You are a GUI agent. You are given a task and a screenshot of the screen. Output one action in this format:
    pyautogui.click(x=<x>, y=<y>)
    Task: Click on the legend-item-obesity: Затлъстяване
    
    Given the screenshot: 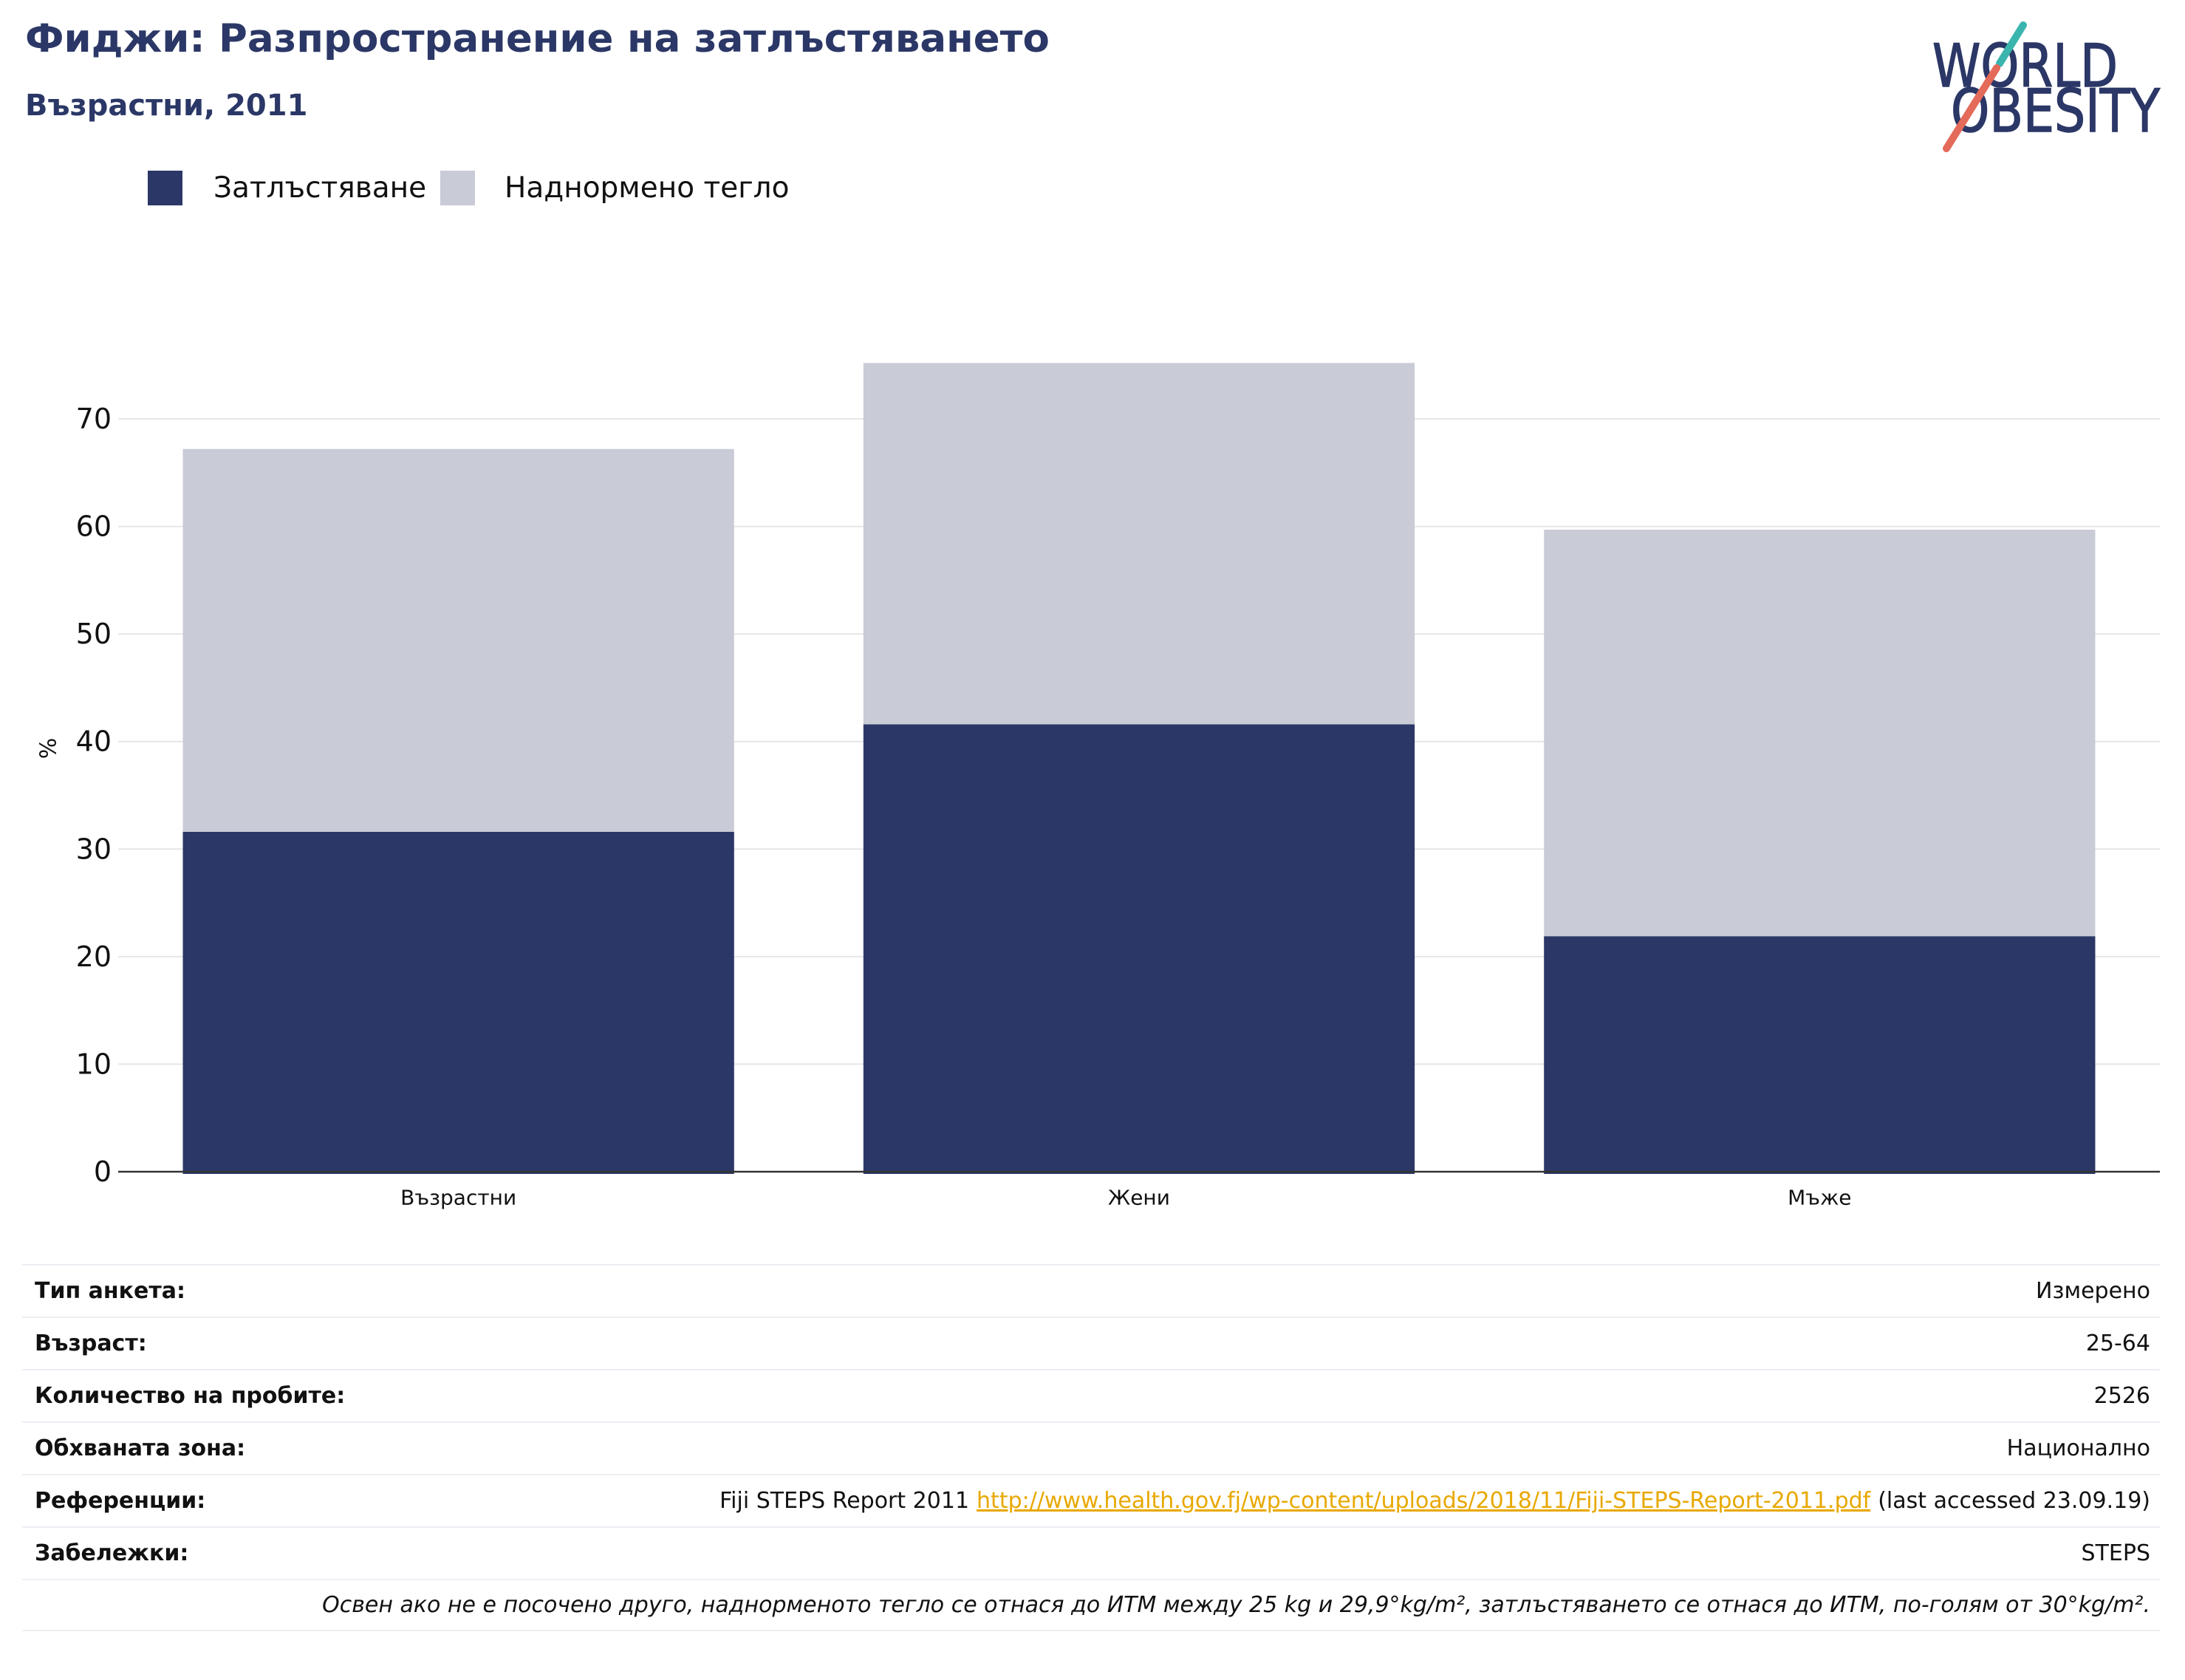 What is the action you would take?
    pyautogui.click(x=287, y=188)
    